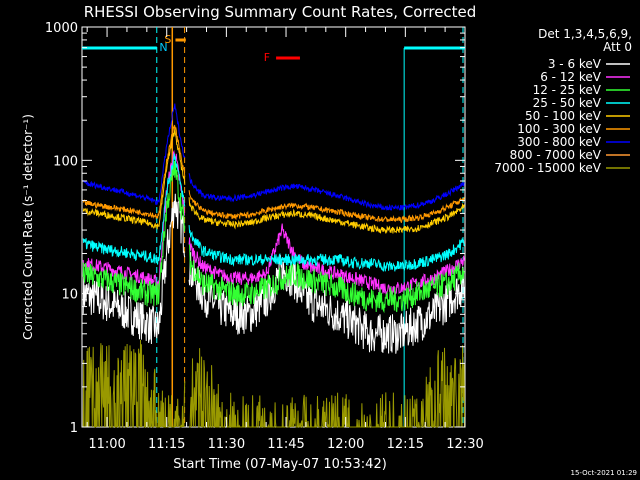  What do you see at coordinates (571, 77) in the screenshot?
I see `legend-label: 6 - 12 keV` at bounding box center [571, 77].